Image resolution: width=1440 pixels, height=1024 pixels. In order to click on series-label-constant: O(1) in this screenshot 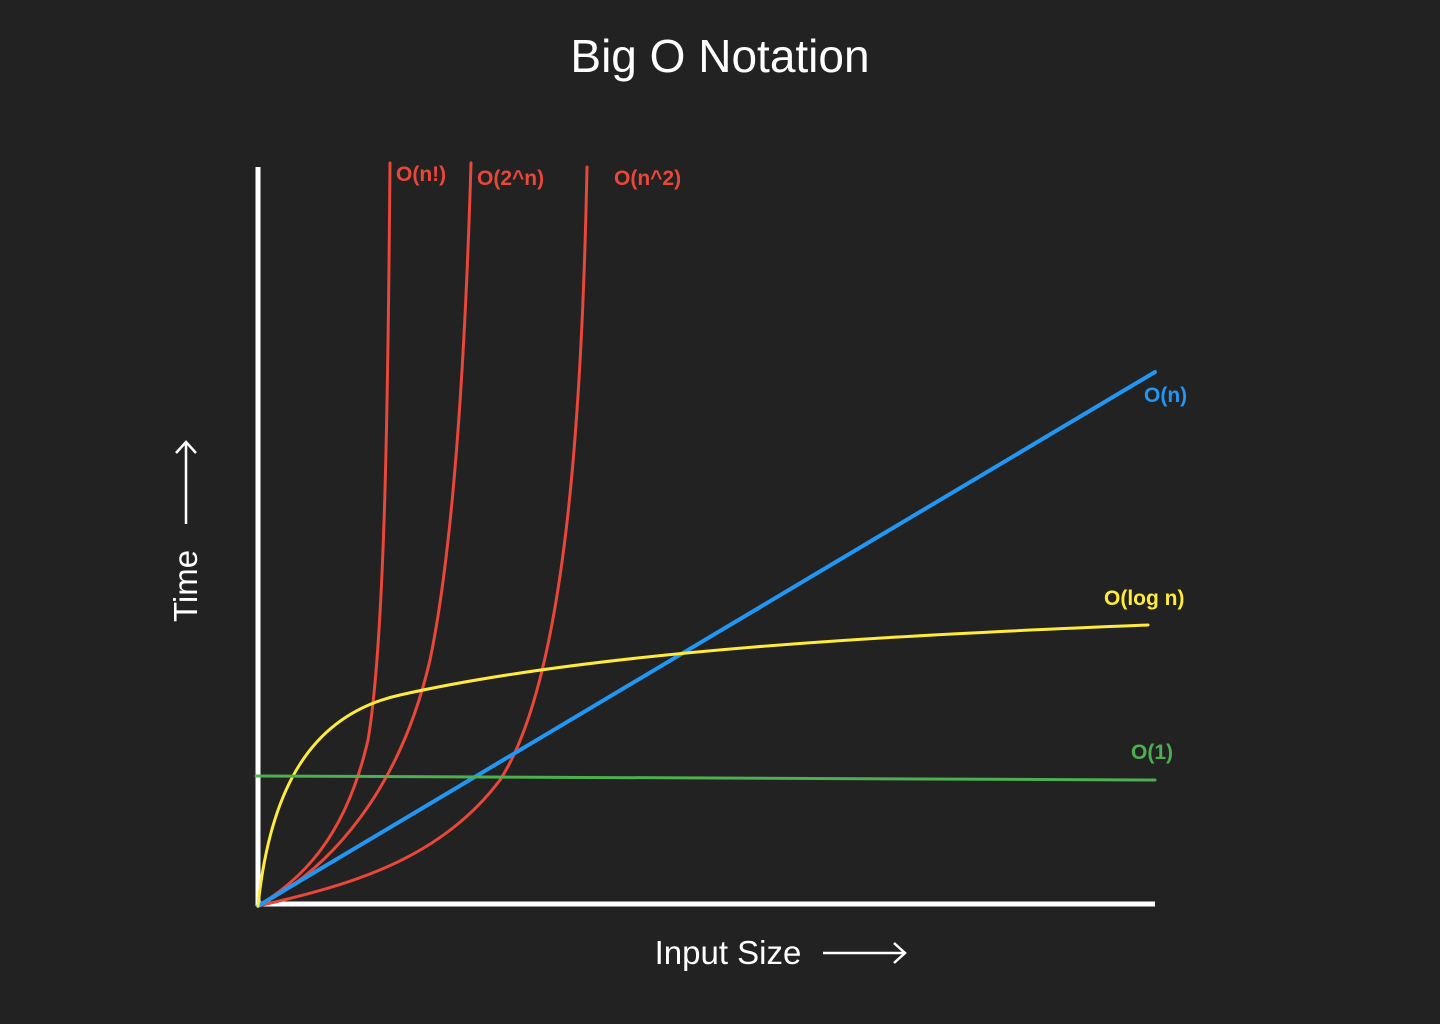, I will do `click(1152, 752)`.